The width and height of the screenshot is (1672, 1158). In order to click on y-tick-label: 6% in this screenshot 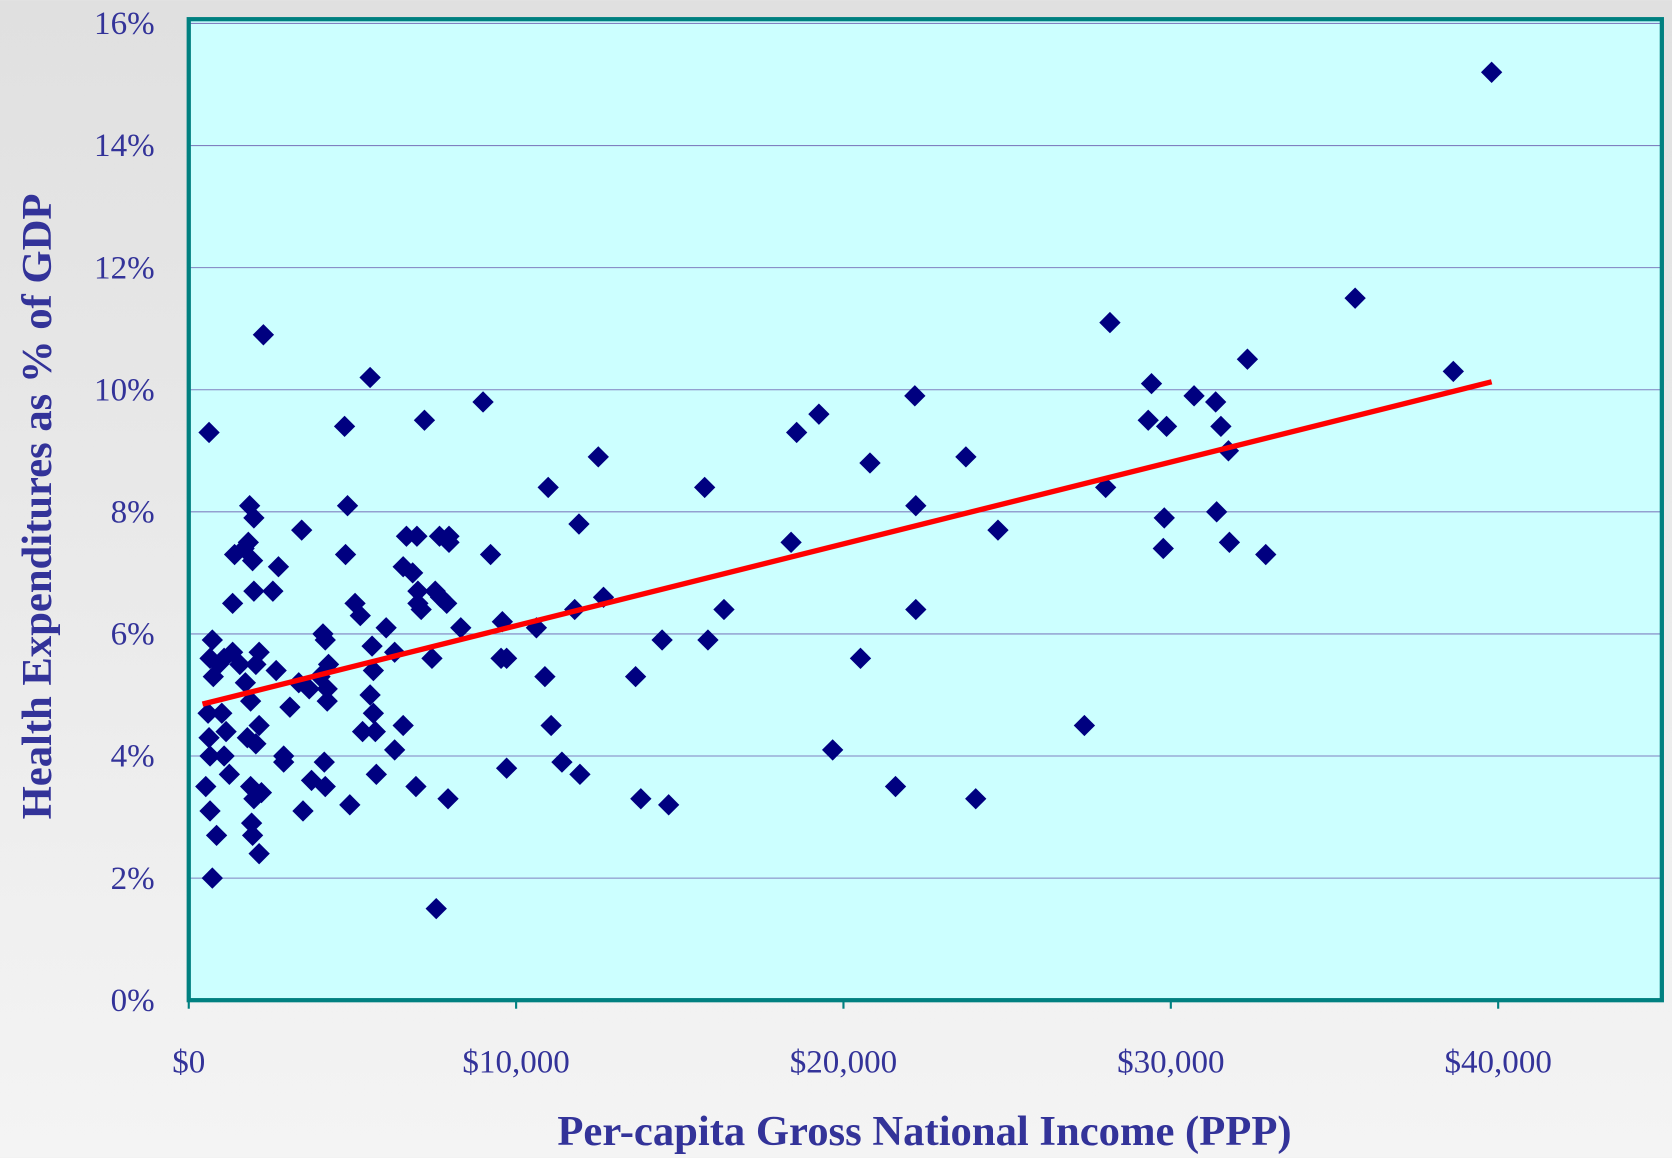, I will do `click(133, 635)`.